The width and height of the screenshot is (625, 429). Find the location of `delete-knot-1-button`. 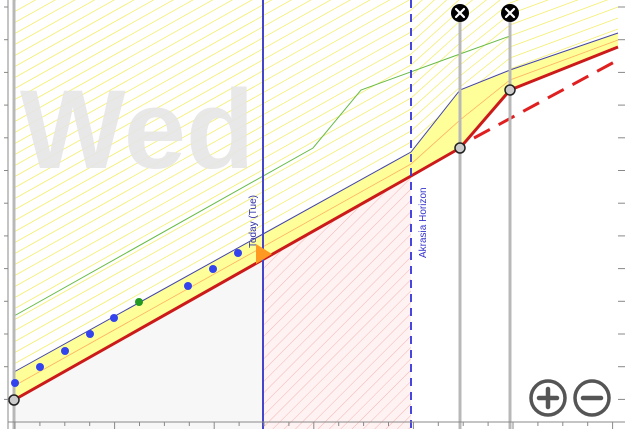

delete-knot-1-button is located at coordinates (460, 13).